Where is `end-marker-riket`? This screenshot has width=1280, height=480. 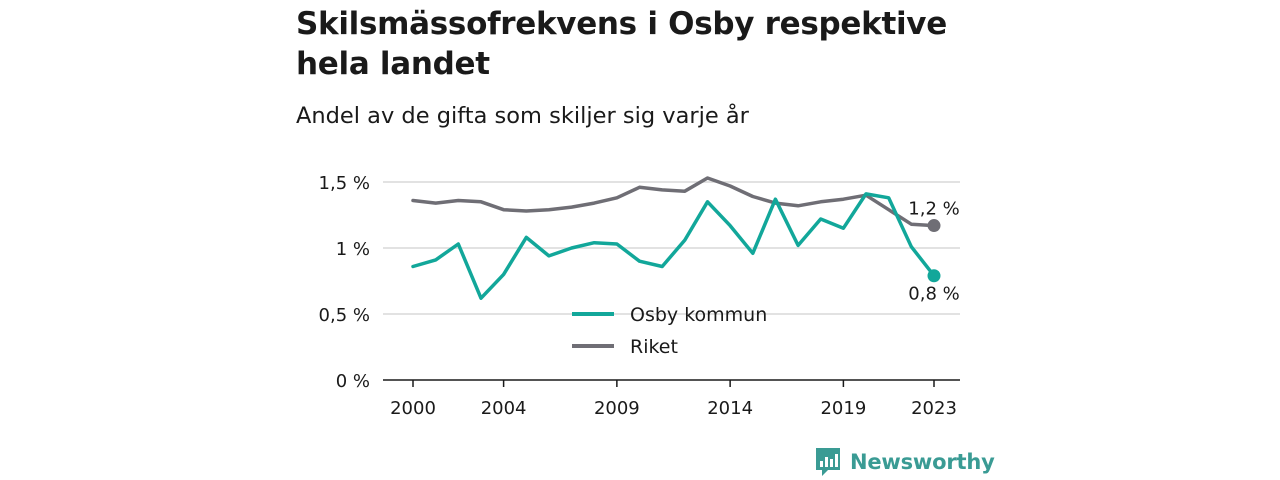
end-marker-riket is located at coordinates (934, 226).